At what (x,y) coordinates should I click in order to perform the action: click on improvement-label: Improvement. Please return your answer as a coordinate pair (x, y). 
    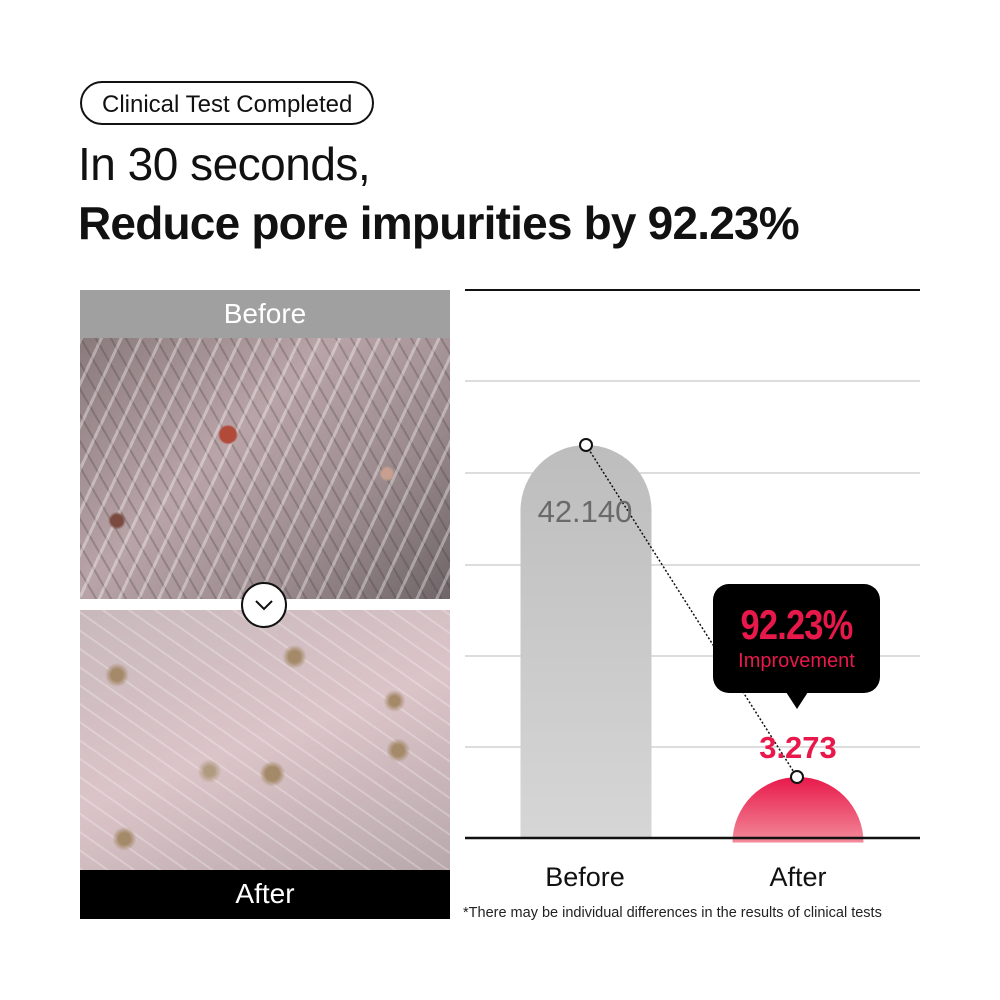
    Looking at the image, I should click on (796, 661).